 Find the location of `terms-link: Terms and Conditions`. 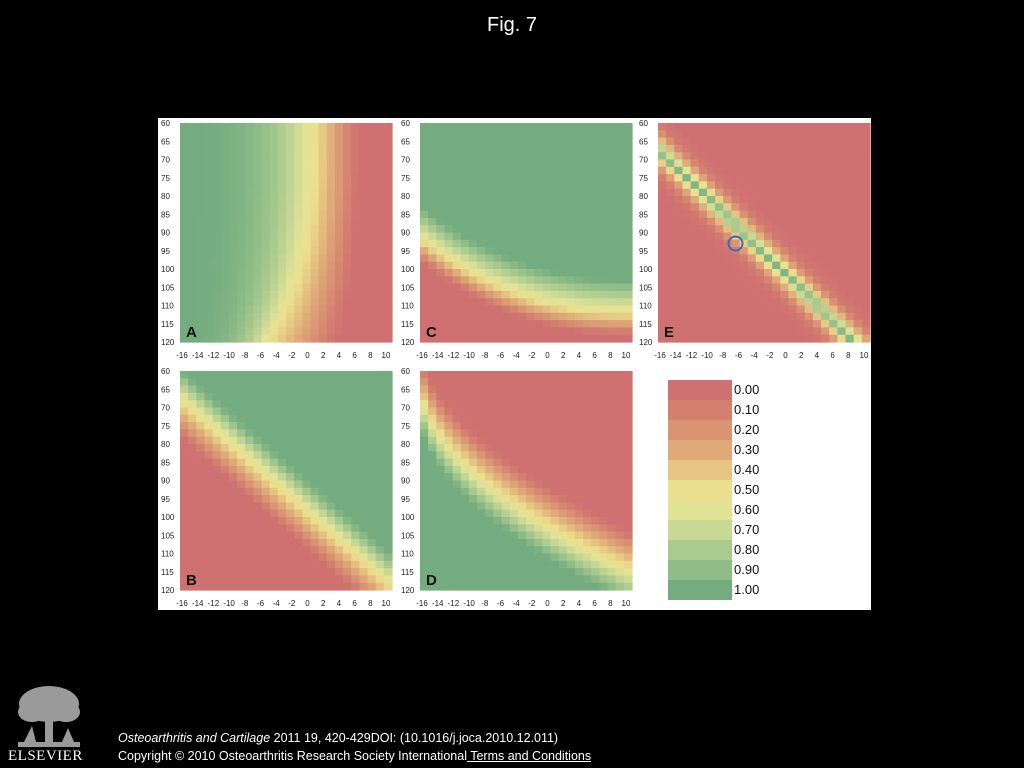

terms-link: Terms and Conditions is located at coordinates (529, 756).